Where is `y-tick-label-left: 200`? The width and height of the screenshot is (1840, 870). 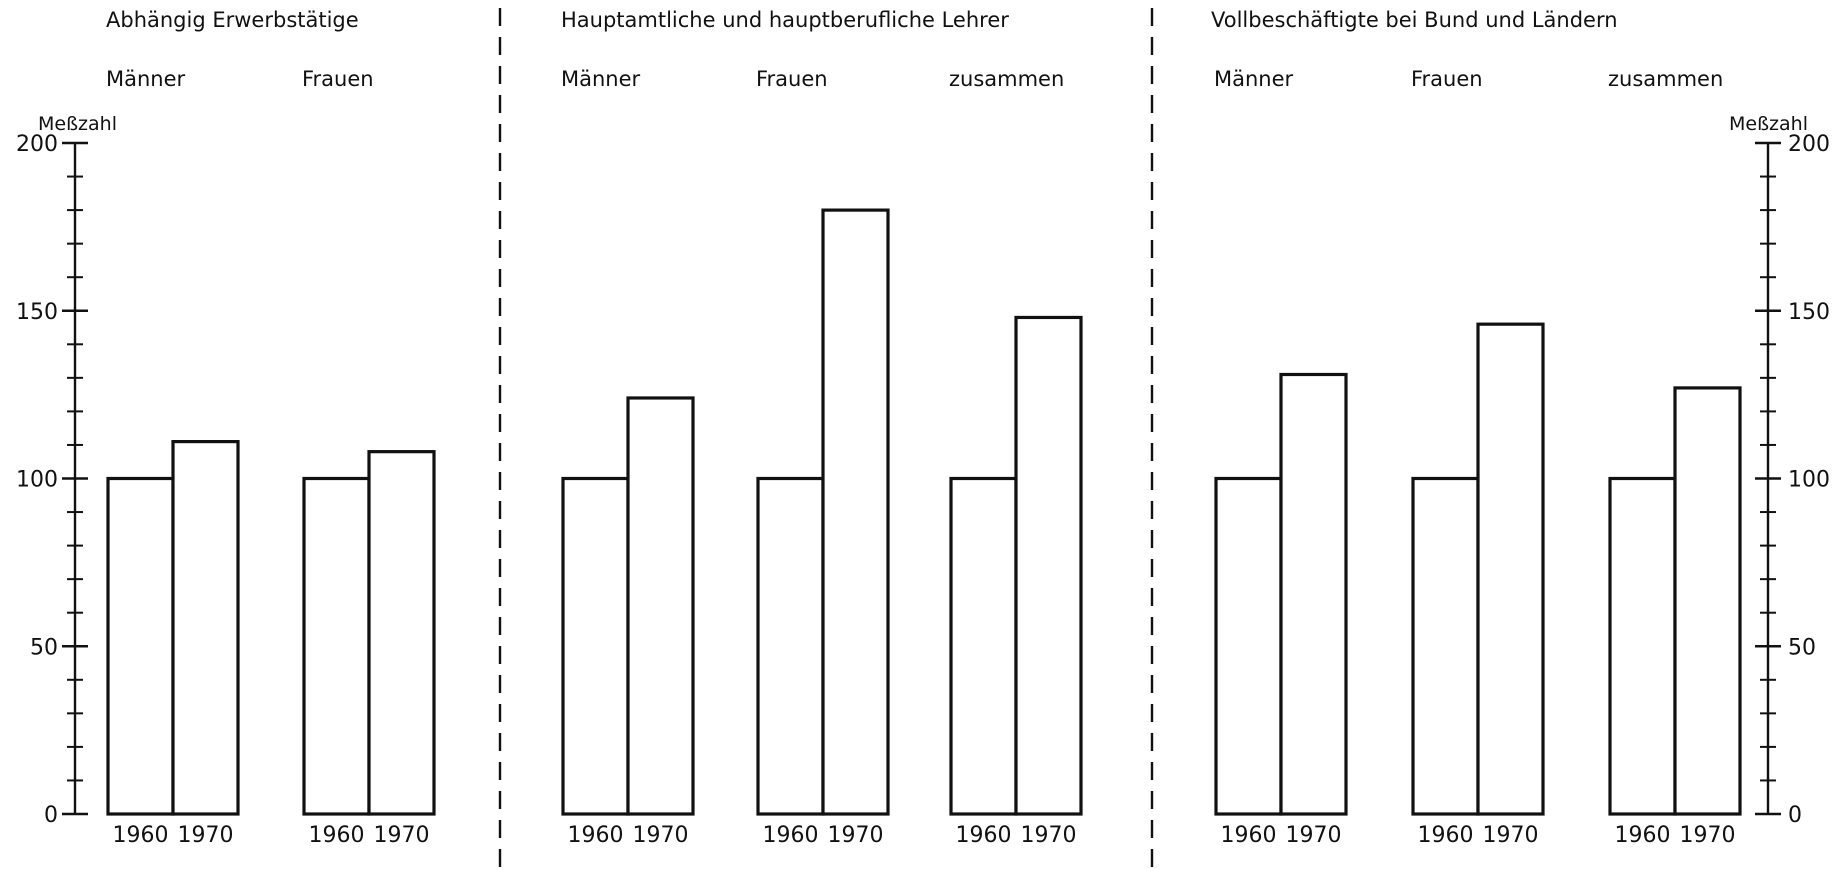
y-tick-label-left: 200 is located at coordinates (37, 144).